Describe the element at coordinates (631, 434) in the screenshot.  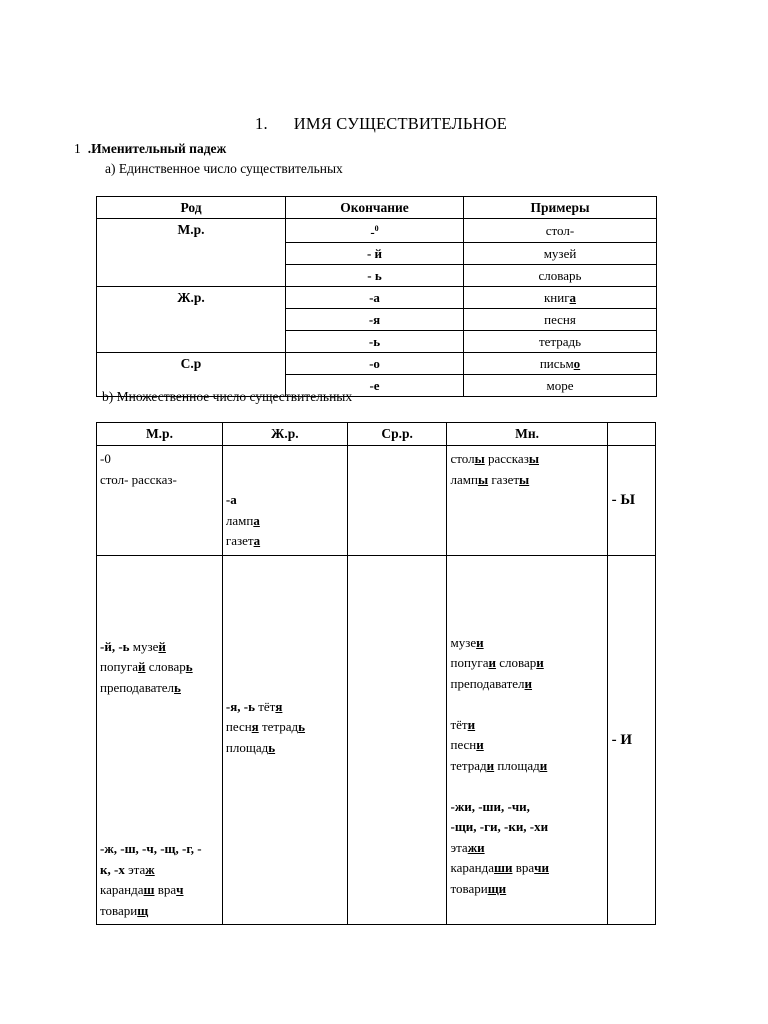
I see `column-header-suffix` at that location.